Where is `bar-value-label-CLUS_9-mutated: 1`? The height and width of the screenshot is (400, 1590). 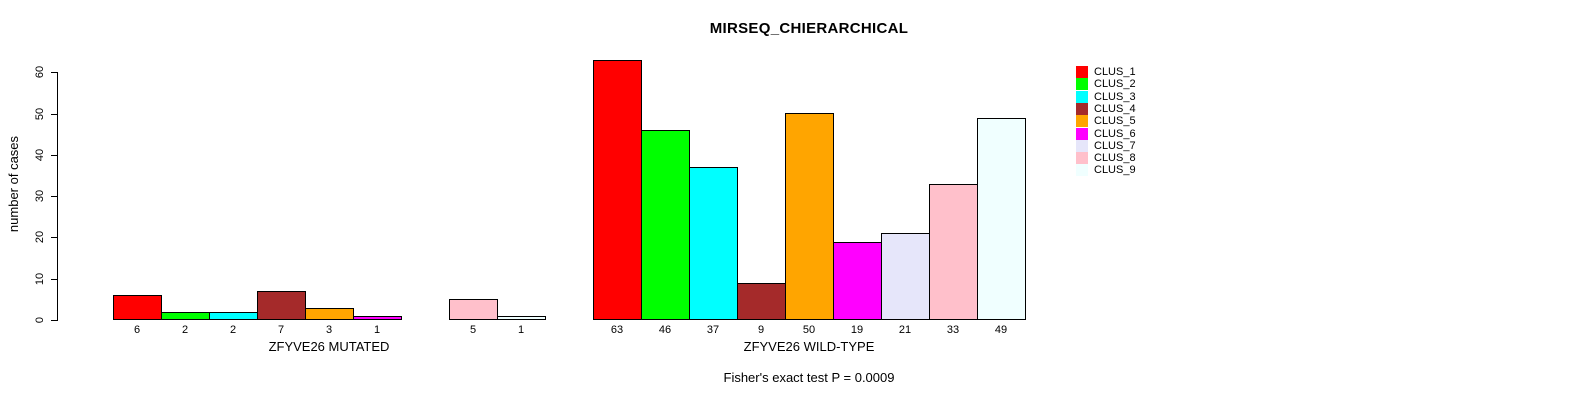 bar-value-label-CLUS_9-mutated: 1 is located at coordinates (521, 330).